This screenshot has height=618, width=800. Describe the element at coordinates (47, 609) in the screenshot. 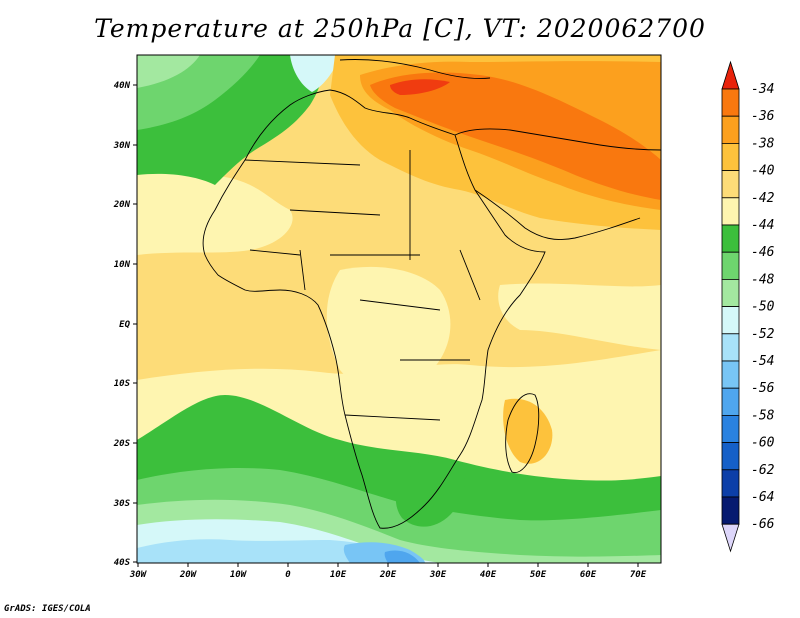

I see `footer-credit: GrADS: IGES/COLA` at that location.